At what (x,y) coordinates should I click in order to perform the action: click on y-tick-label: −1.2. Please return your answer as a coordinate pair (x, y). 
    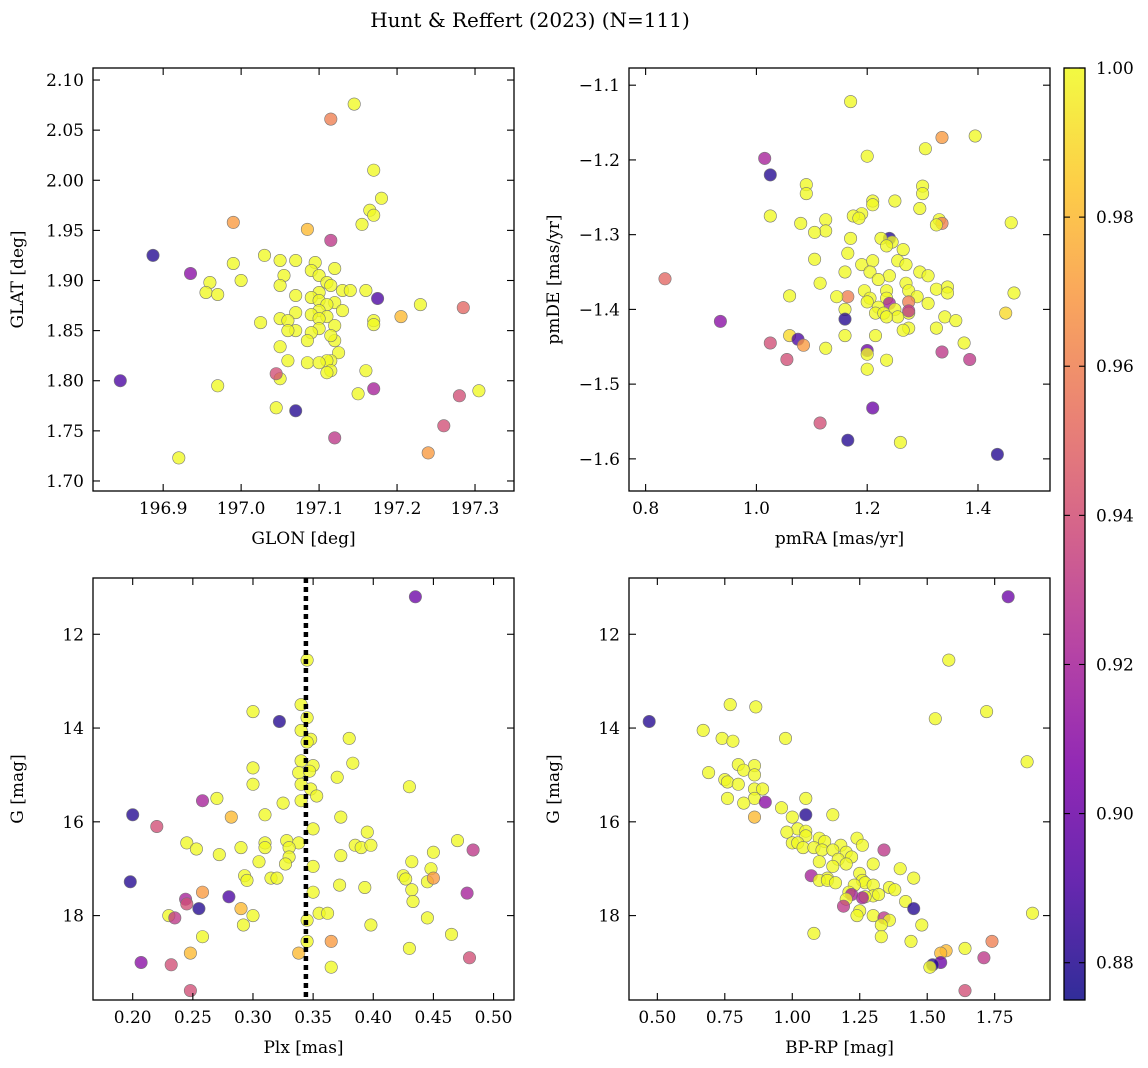
    Looking at the image, I should click on (599, 161).